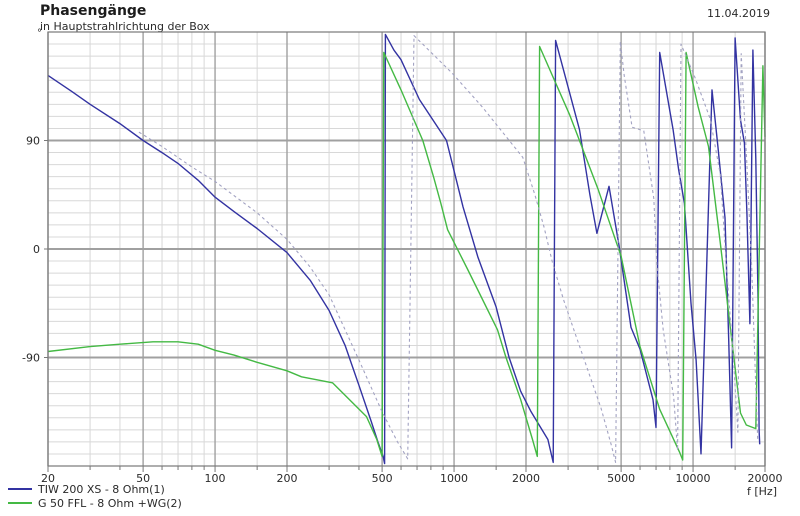  I want to click on x-tick-label: 100, so click(215, 478).